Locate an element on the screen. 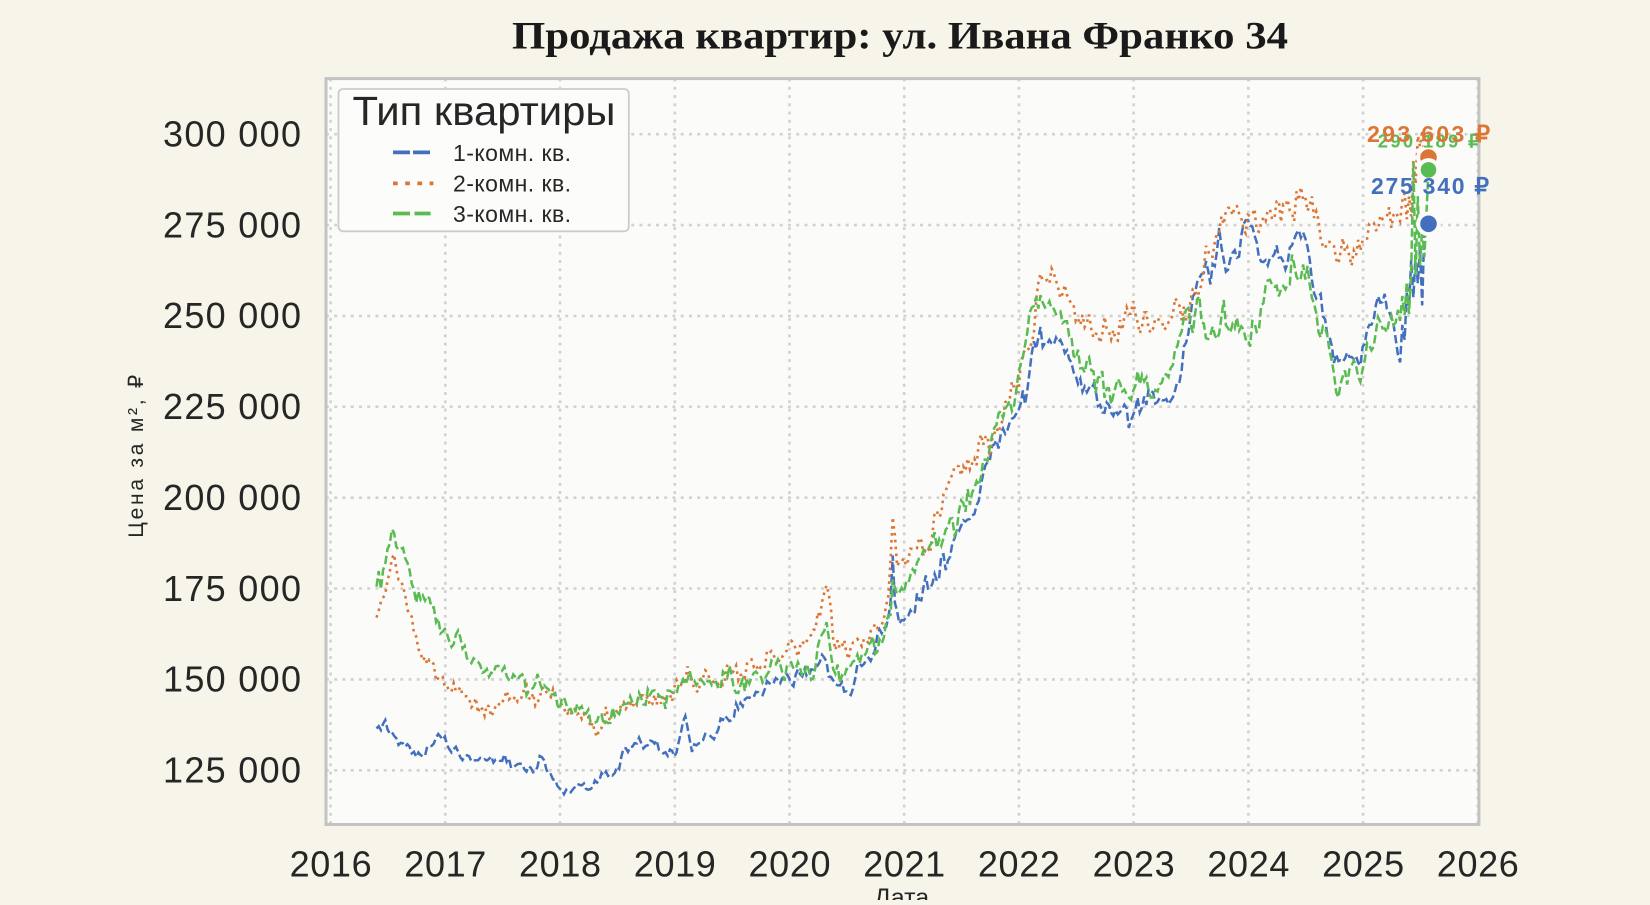 The height and width of the screenshot is (905, 1650). svg-text: 225 000 is located at coordinates (232, 406).